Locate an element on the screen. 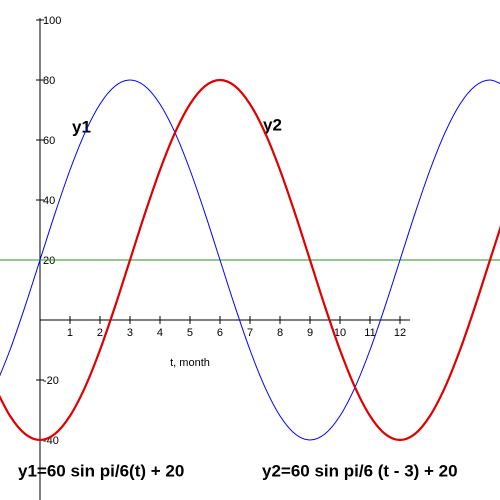  x-tick-label: 4 is located at coordinates (160, 333).